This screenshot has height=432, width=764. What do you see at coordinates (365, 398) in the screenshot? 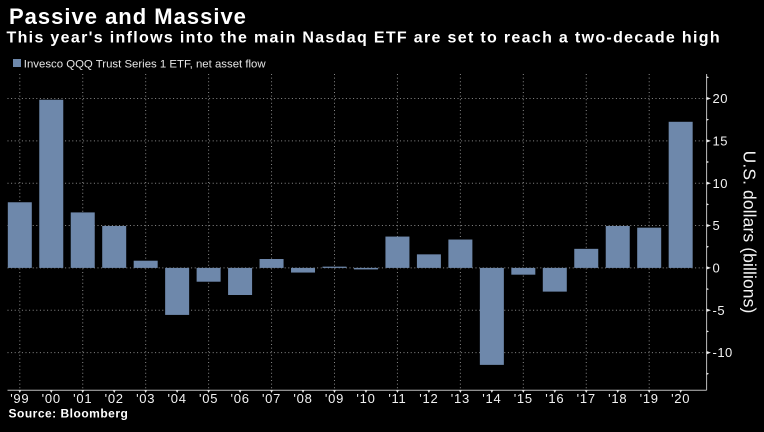
I see `svg-text: '10` at bounding box center [365, 398].